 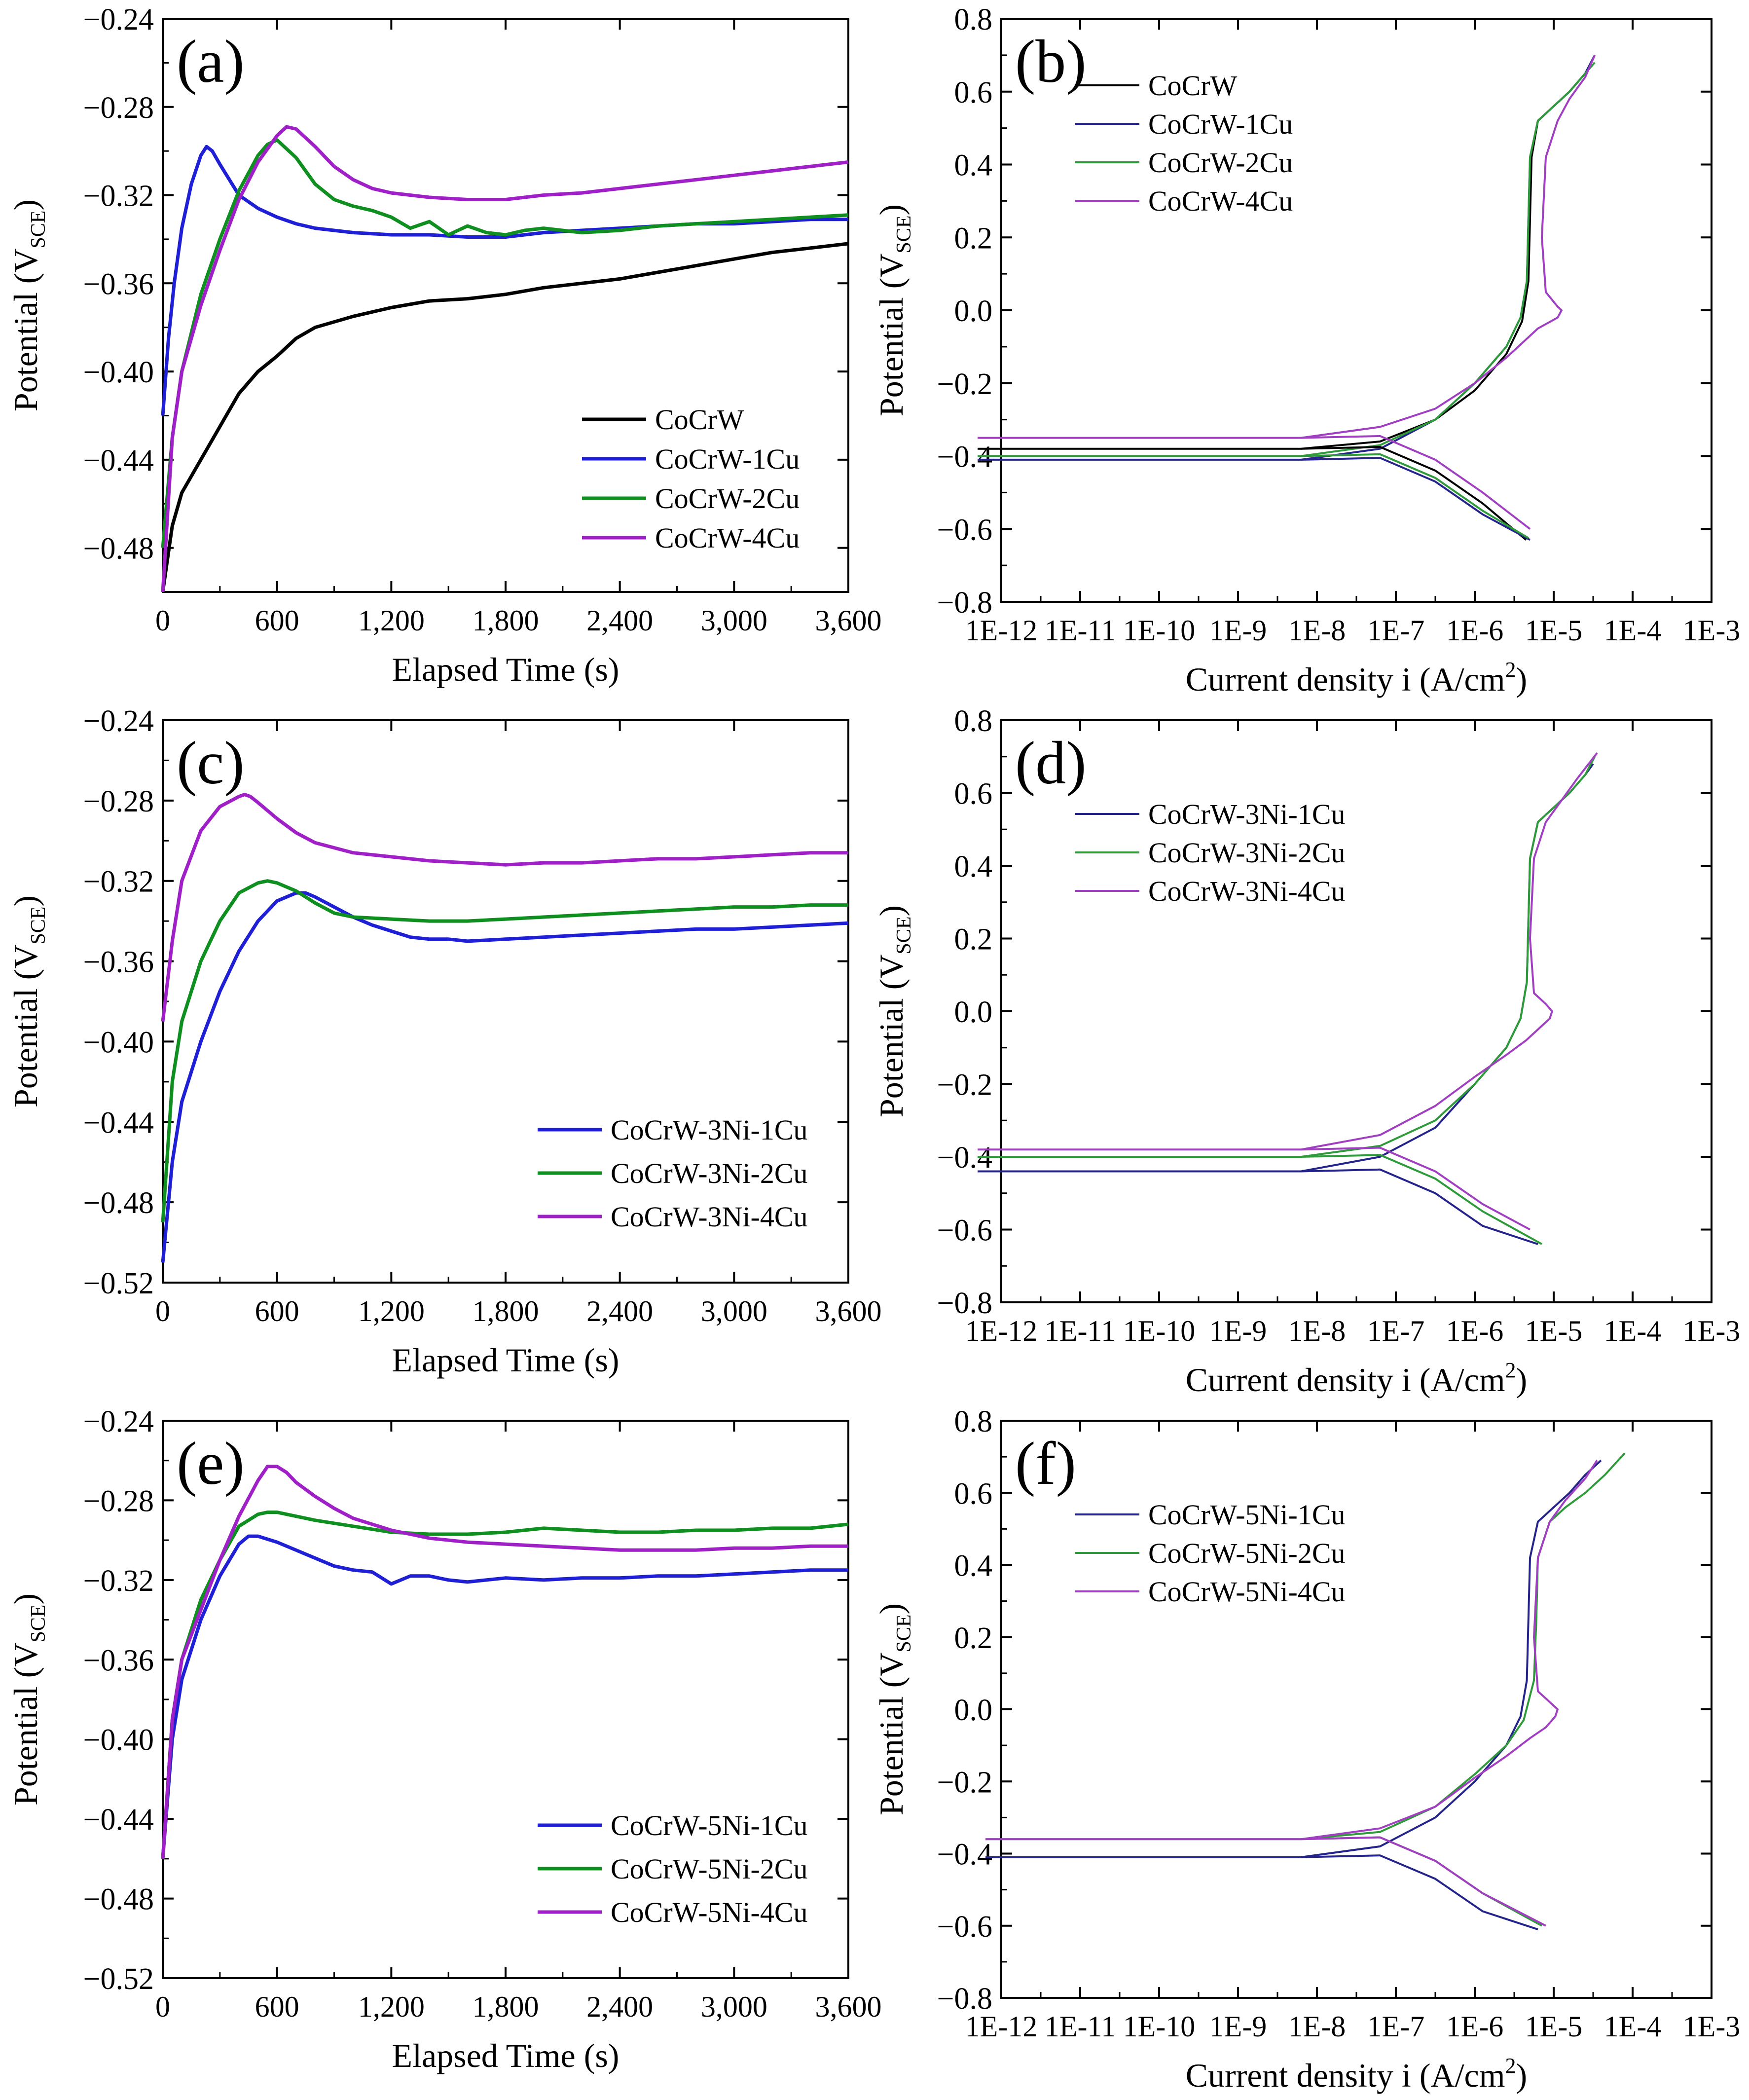 I want to click on x-tick-label: 1,800, so click(x=506, y=620).